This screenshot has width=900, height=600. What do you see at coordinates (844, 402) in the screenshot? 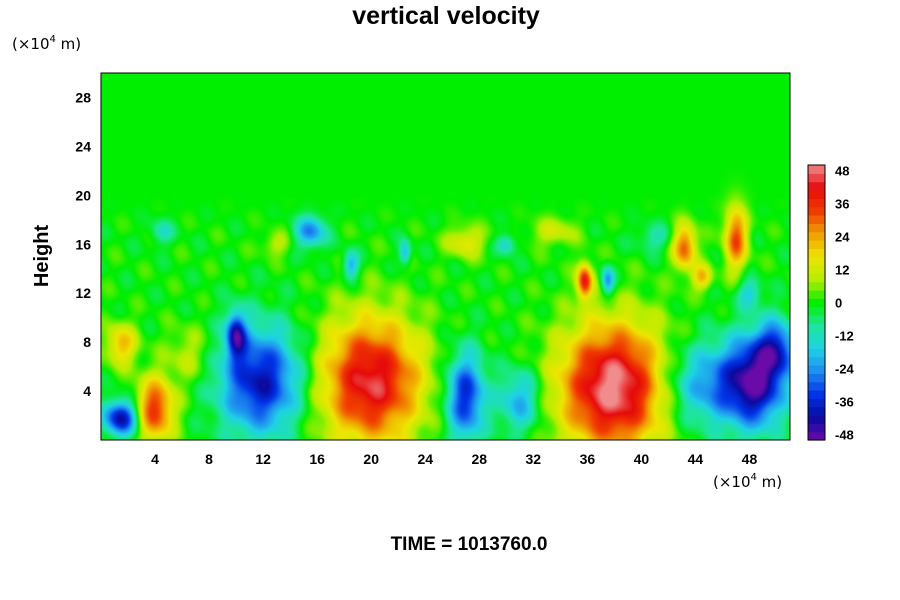
I see `colorbar-tick-label: -36` at bounding box center [844, 402].